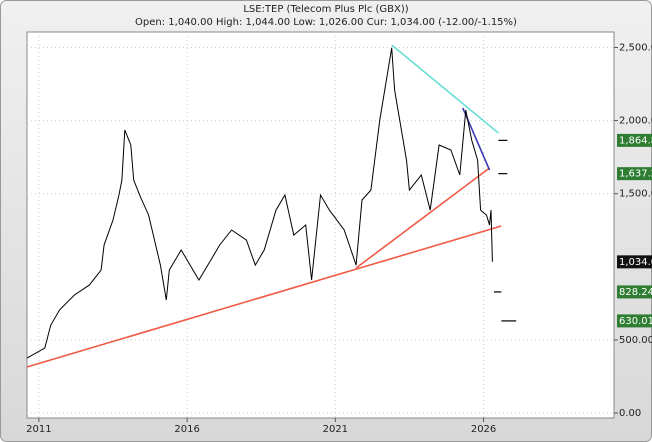 This screenshot has height=442, width=652. Describe the element at coordinates (335, 429) in the screenshot. I see `x-tick-label: 2021` at that location.